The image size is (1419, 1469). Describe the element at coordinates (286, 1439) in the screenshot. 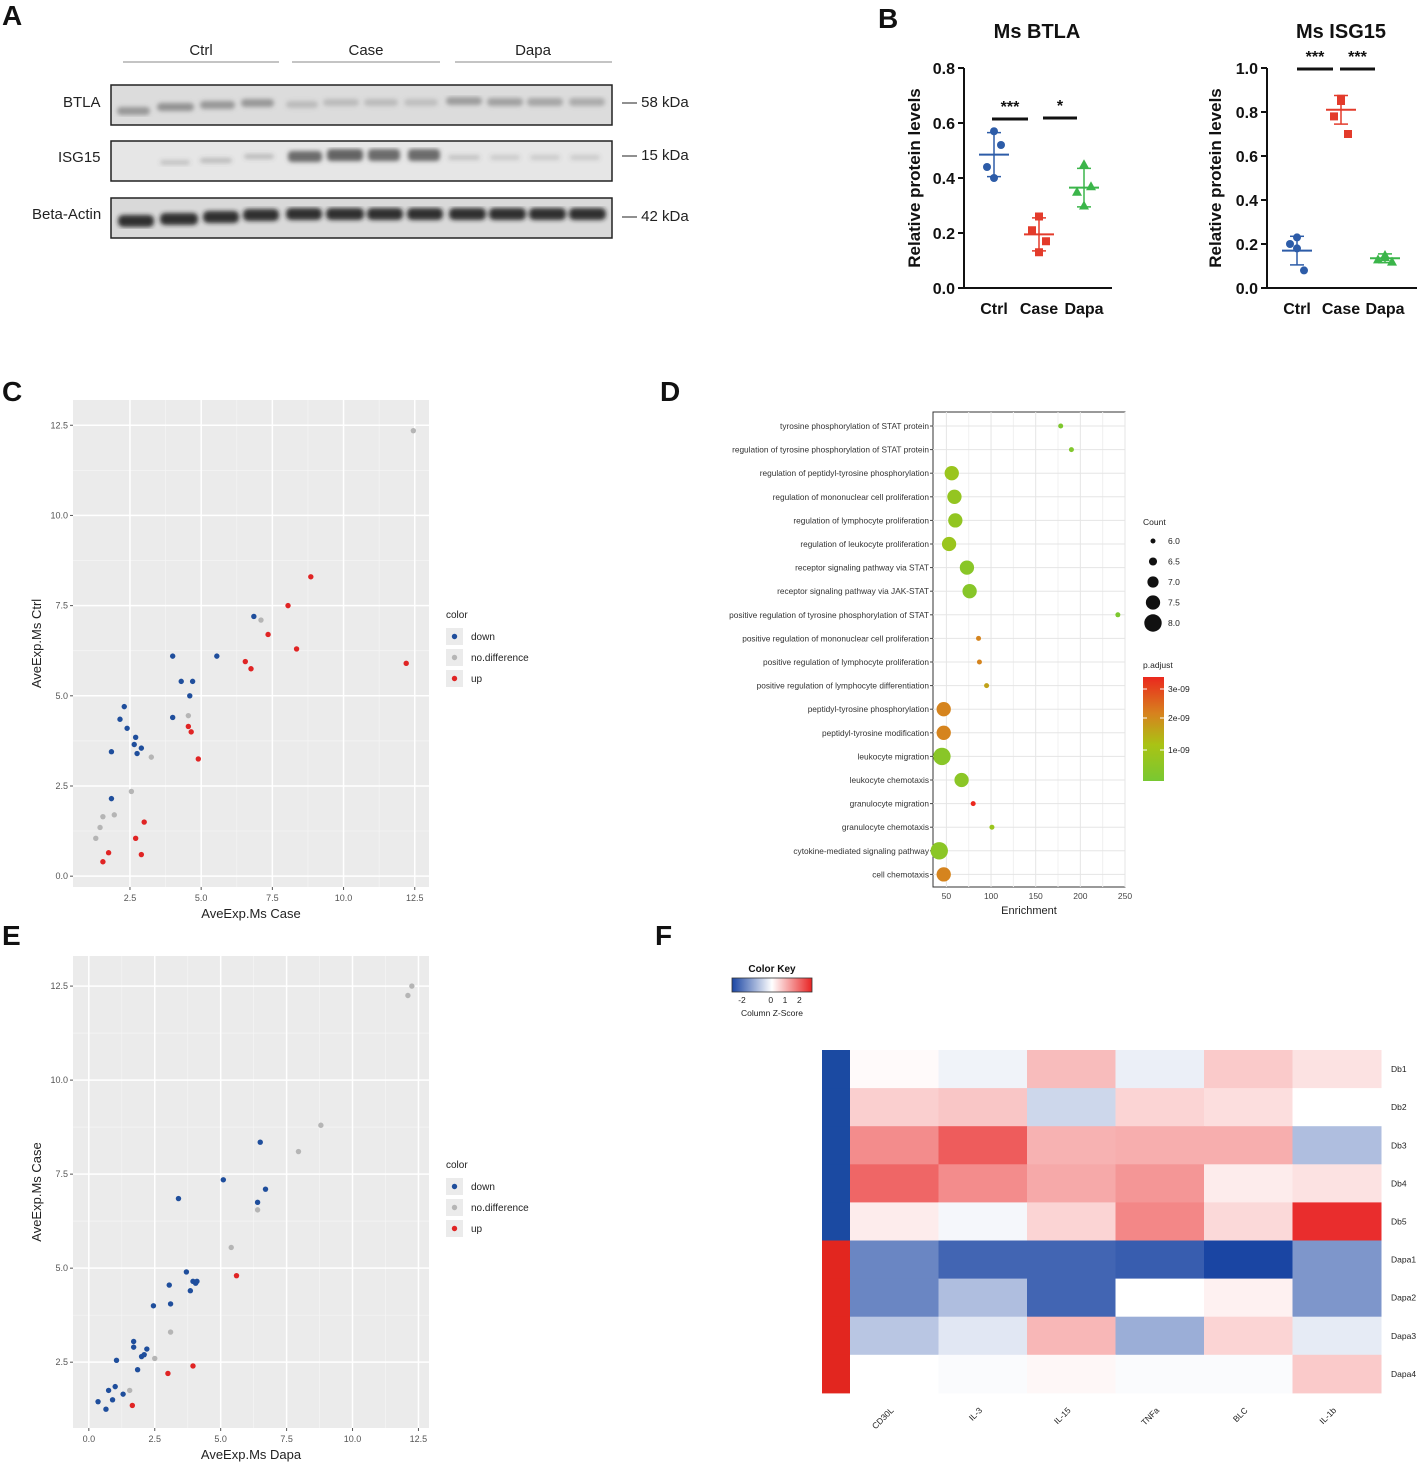

I see `x-tick-label: 7.5` at that location.